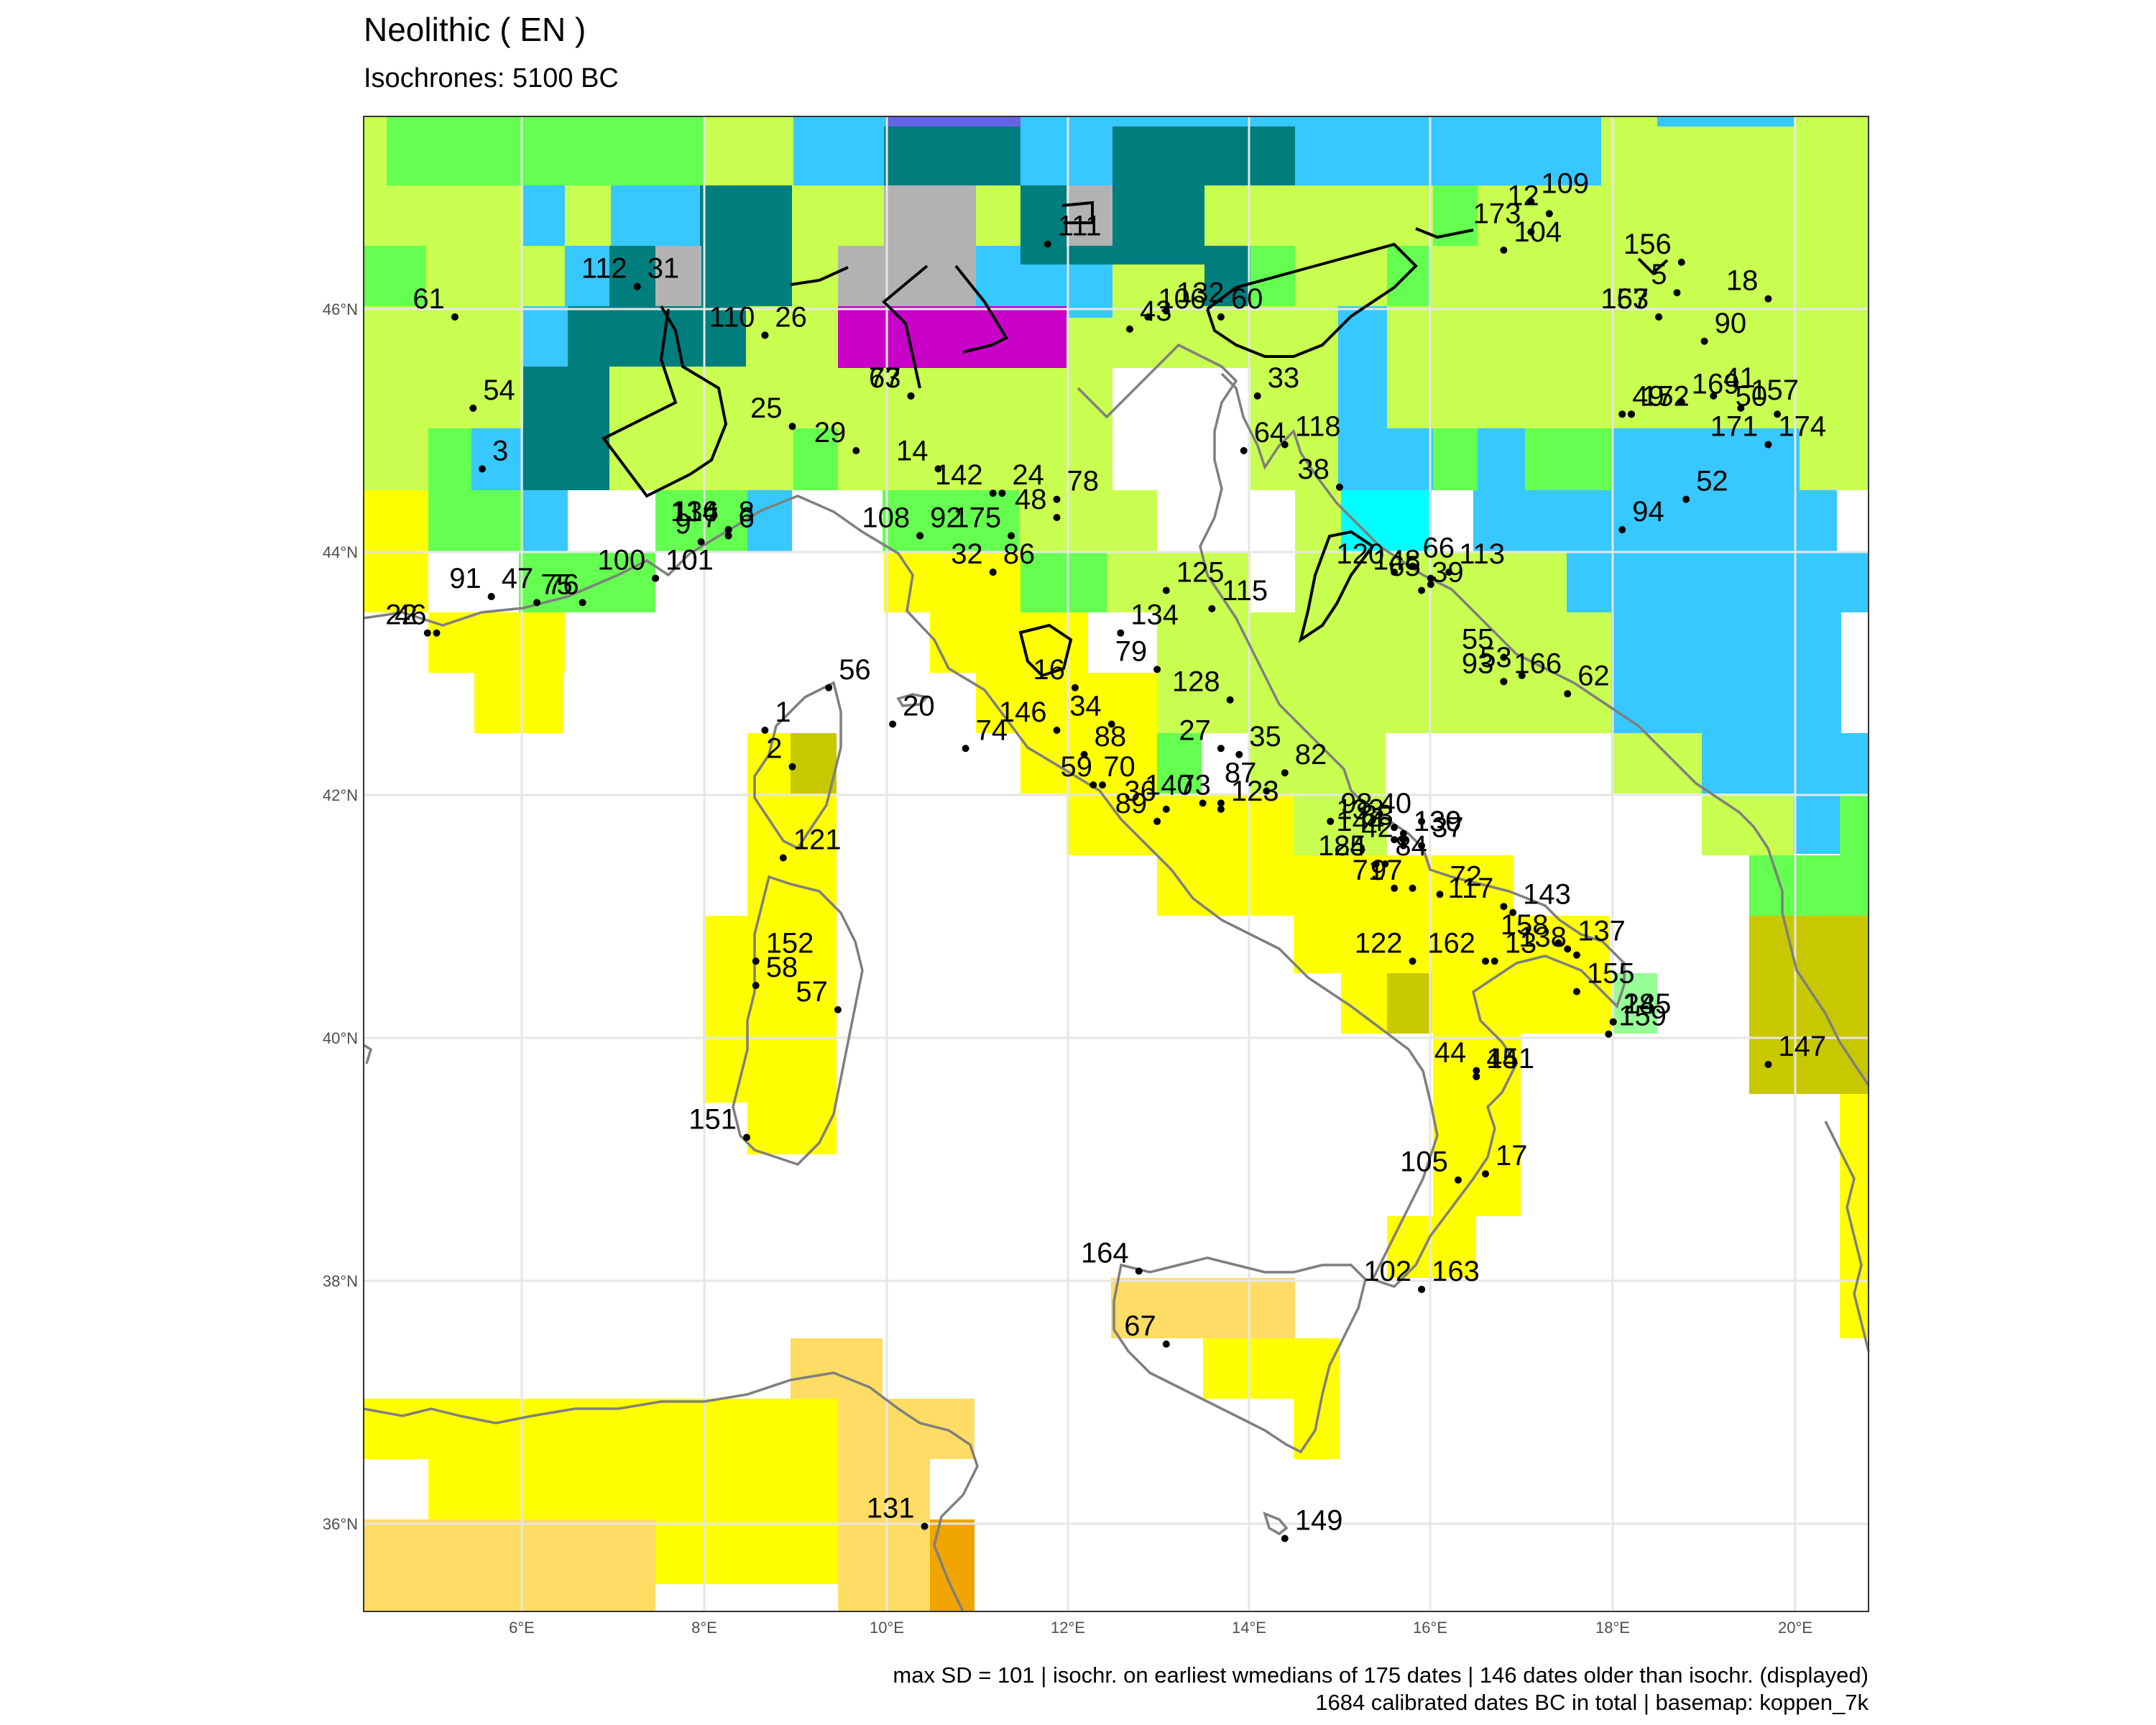 Image resolution: width=2156 pixels, height=1725 pixels. What do you see at coordinates (791, 317) in the screenshot?
I see `site-label: 26` at bounding box center [791, 317].